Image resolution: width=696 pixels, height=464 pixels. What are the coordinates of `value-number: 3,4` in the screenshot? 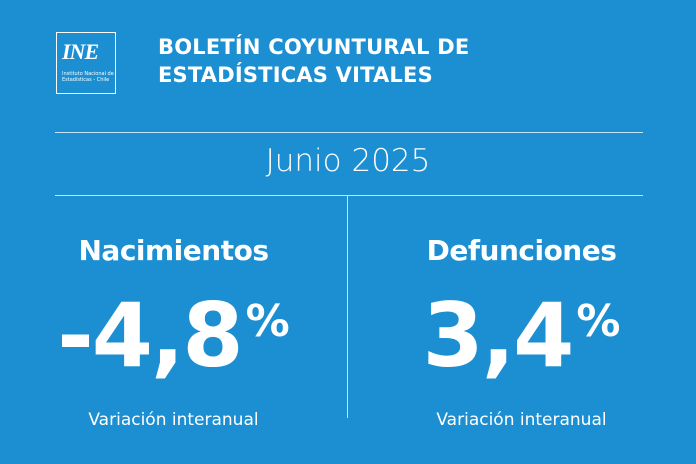 It's located at (498, 335).